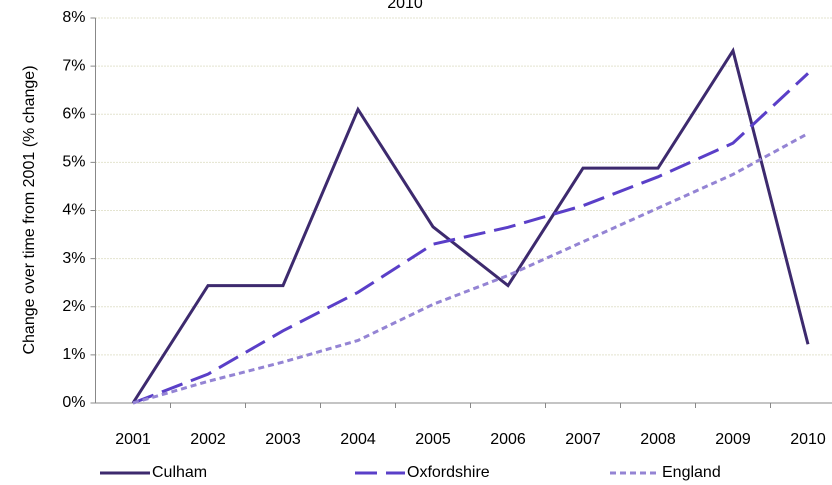  Describe the element at coordinates (283, 439) in the screenshot. I see `x-tick-label: 2003` at that location.